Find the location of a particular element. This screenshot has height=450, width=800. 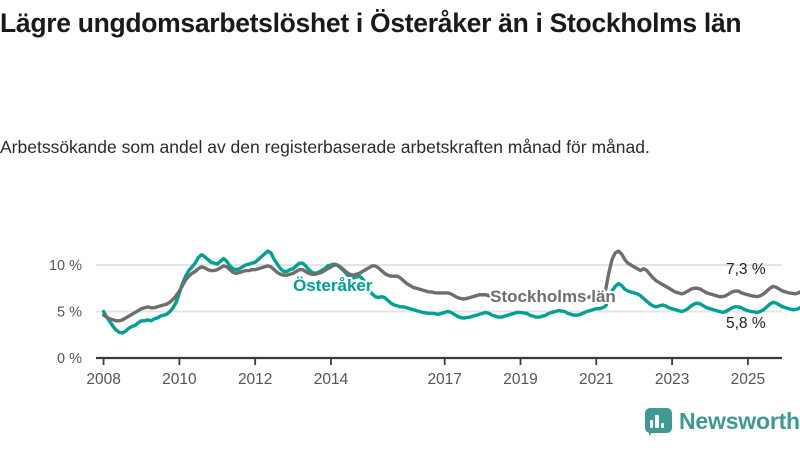

logo-text: Newsworthy is located at coordinates (739, 421).